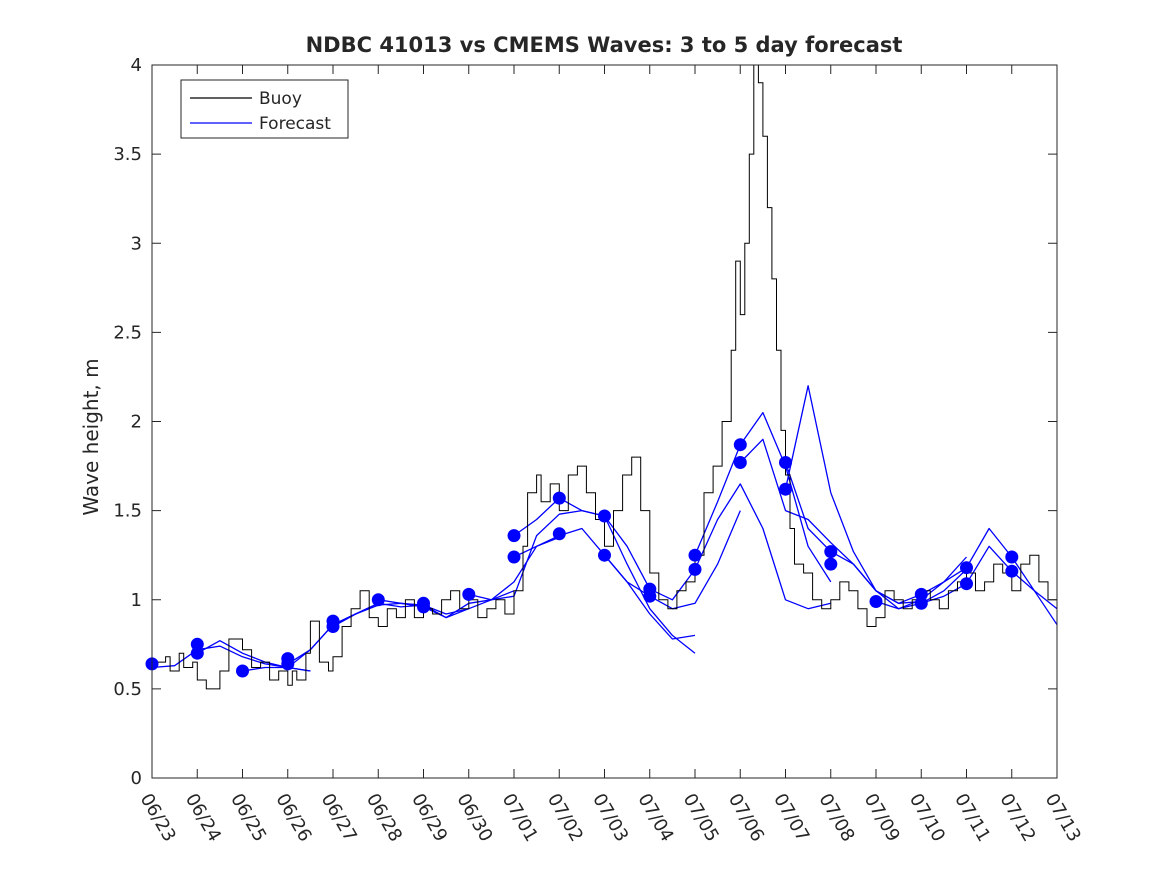  What do you see at coordinates (136, 778) in the screenshot?
I see `y-tick-label: 0` at bounding box center [136, 778].